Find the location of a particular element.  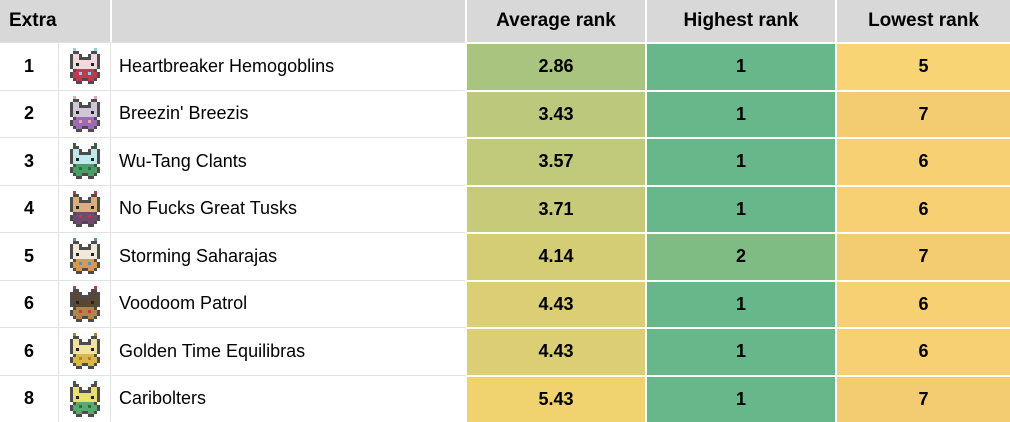

team-name-cell: Golden Time Equilibras is located at coordinates (287, 351).